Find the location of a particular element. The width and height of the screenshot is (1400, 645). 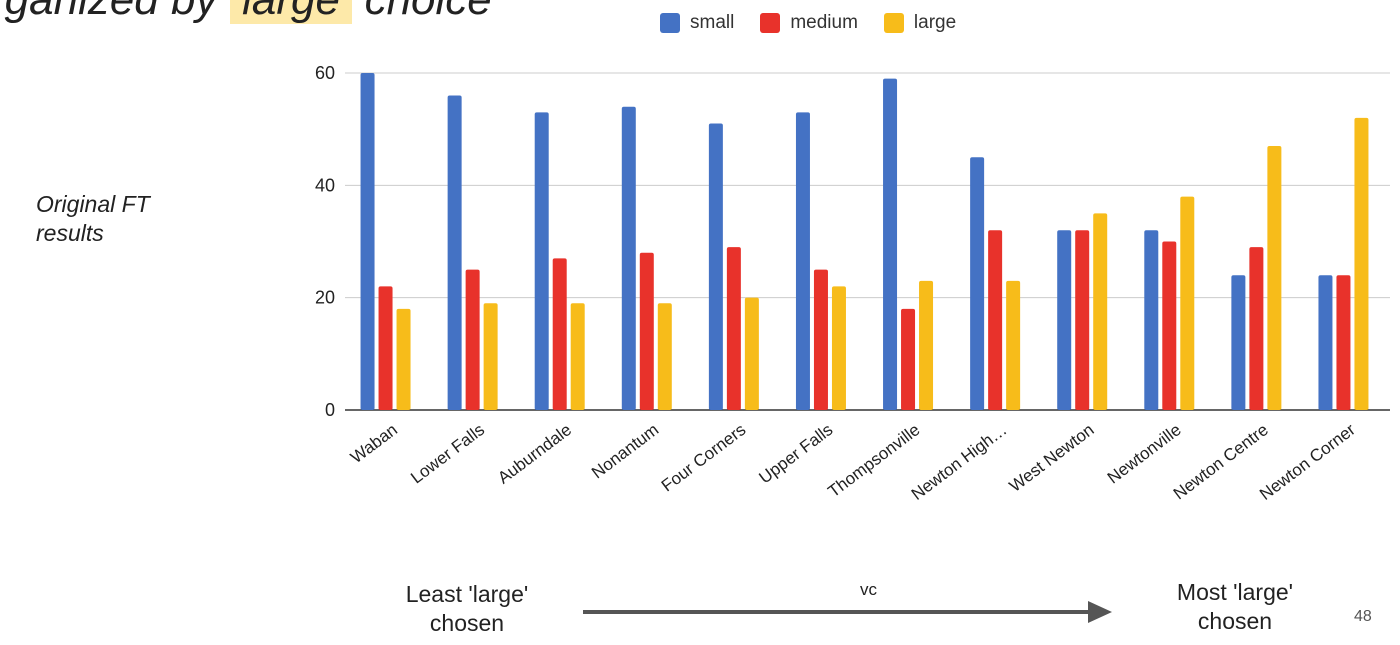

y-tick-label: 20 is located at coordinates (325, 298).